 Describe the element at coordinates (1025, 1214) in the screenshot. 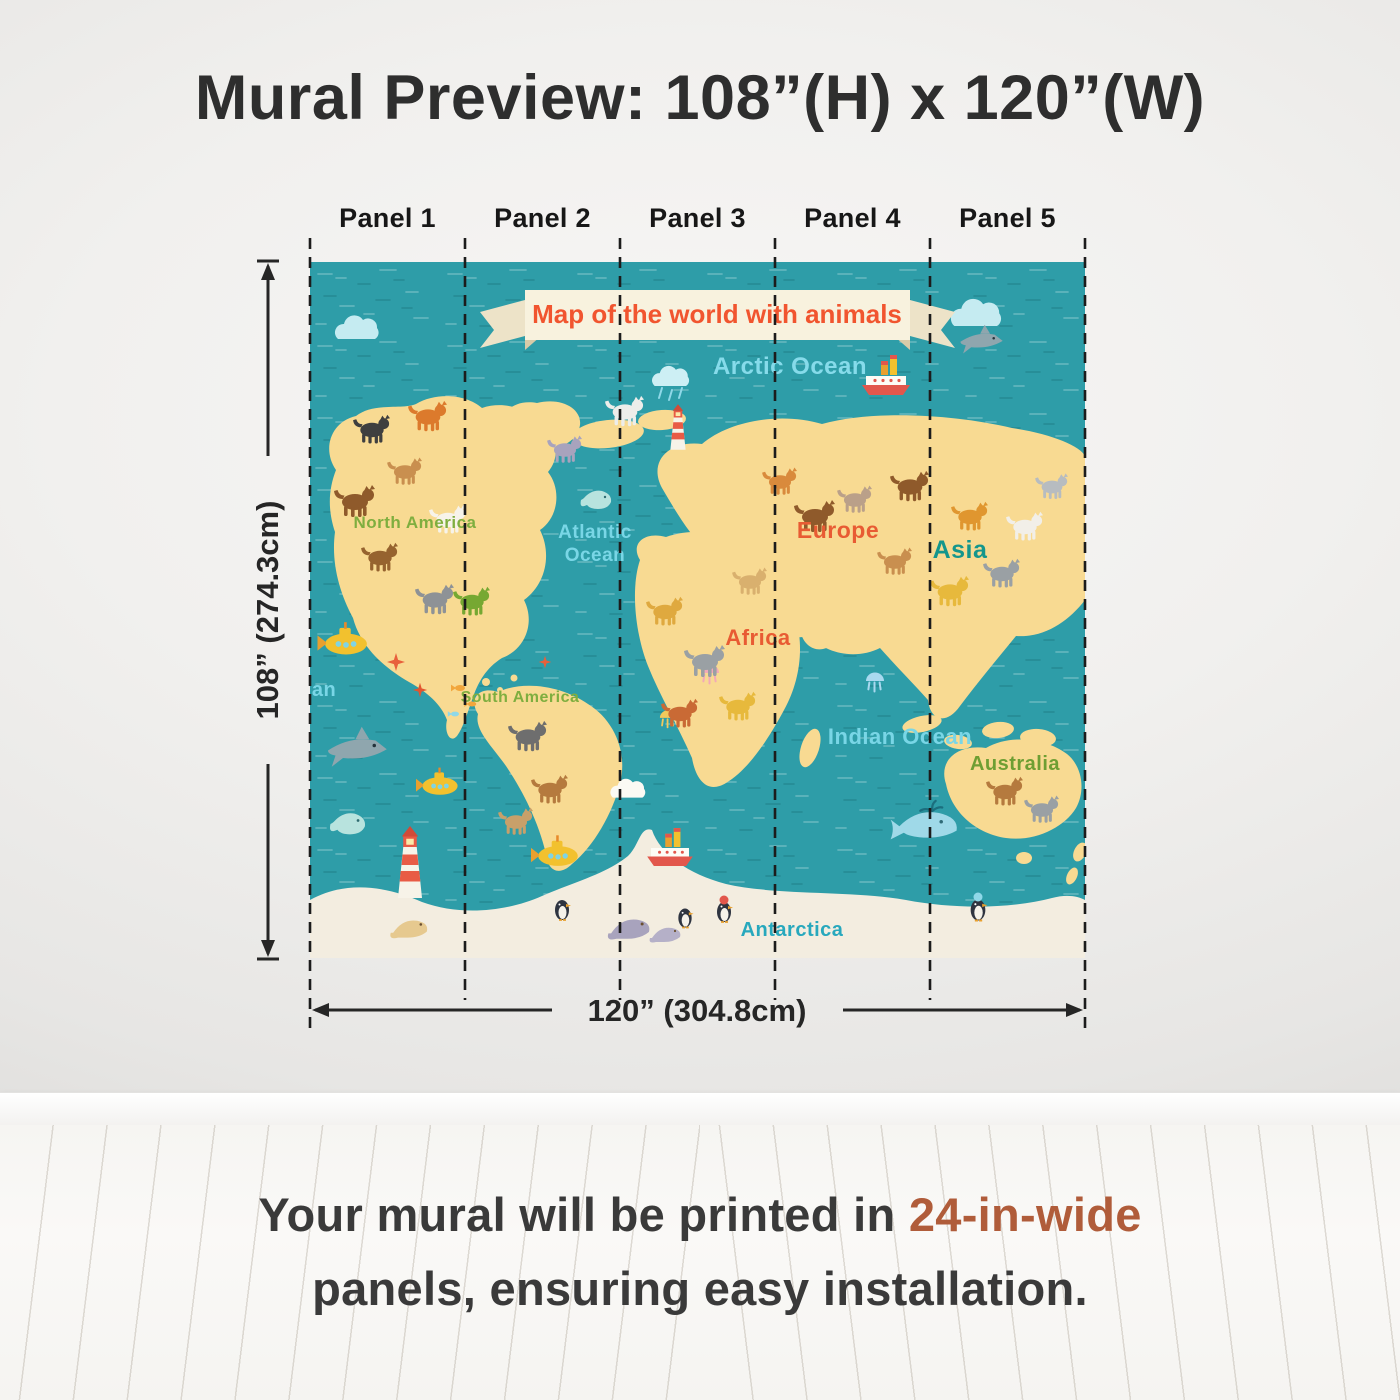

I see `footer-accent-text: 24-in-wide` at that location.